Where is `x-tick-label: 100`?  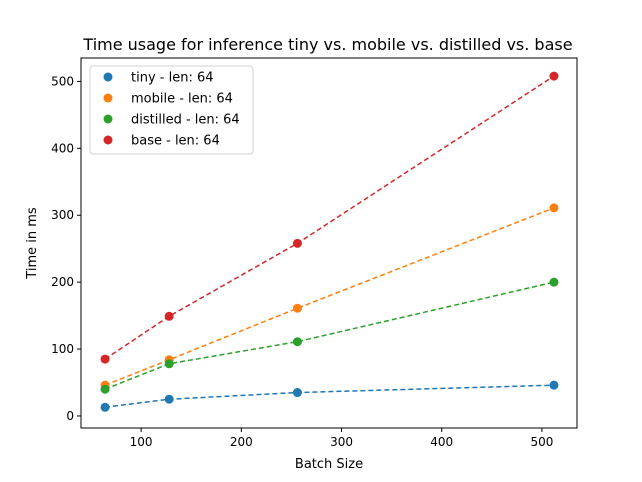
x-tick-label: 100 is located at coordinates (141, 442).